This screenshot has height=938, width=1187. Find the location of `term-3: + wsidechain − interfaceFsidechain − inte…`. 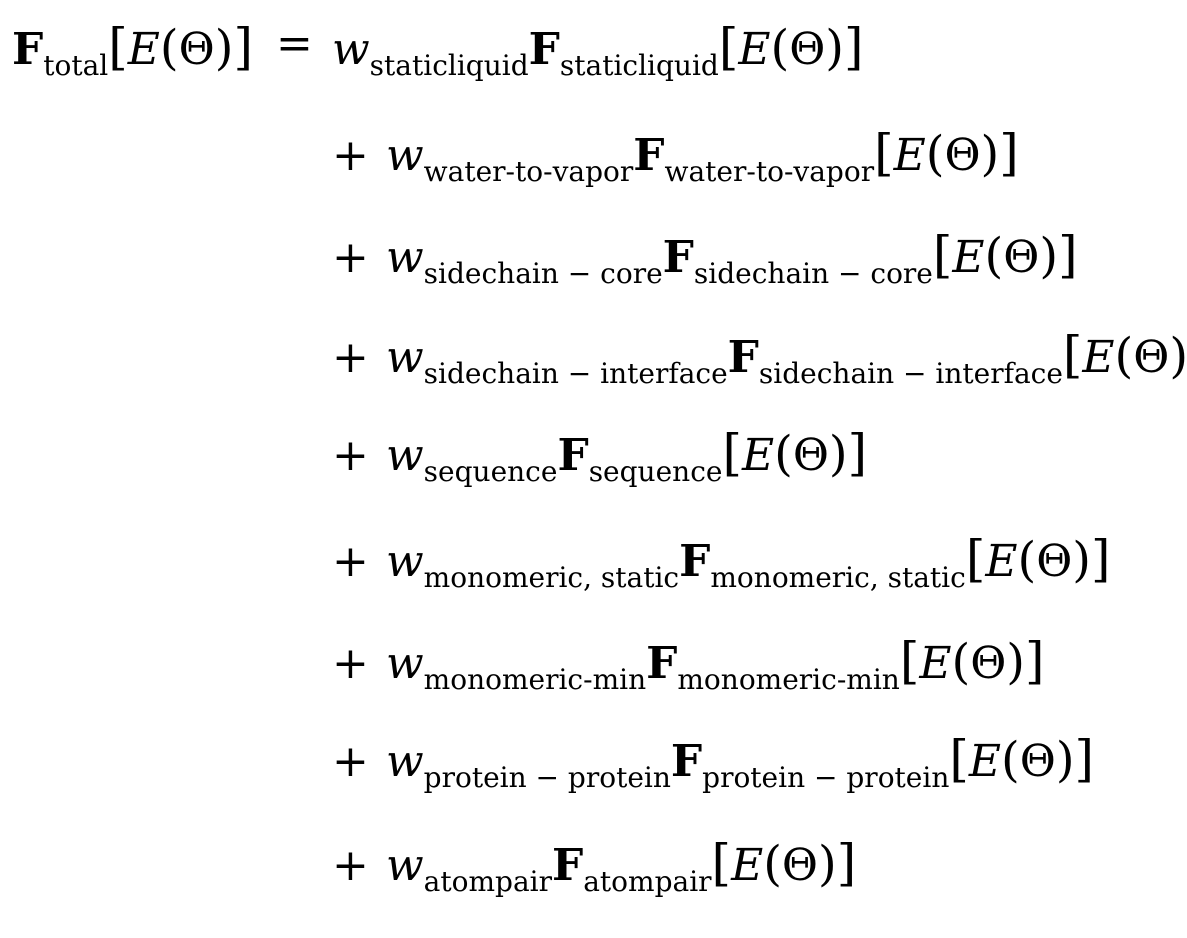

term-3: + wsidechain − interfaceFsidechain − inte… is located at coordinates (759, 359).